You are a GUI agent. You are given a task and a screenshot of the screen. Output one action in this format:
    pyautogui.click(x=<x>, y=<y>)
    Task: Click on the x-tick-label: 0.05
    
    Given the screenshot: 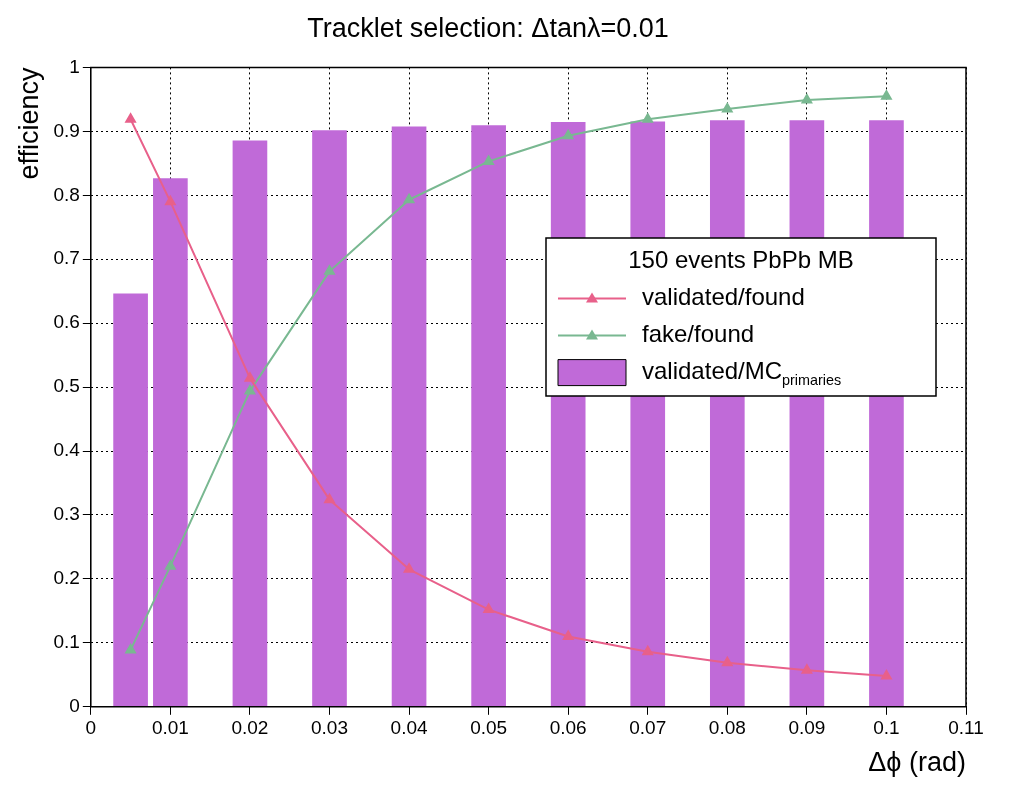 What is the action you would take?
    pyautogui.click(x=489, y=728)
    